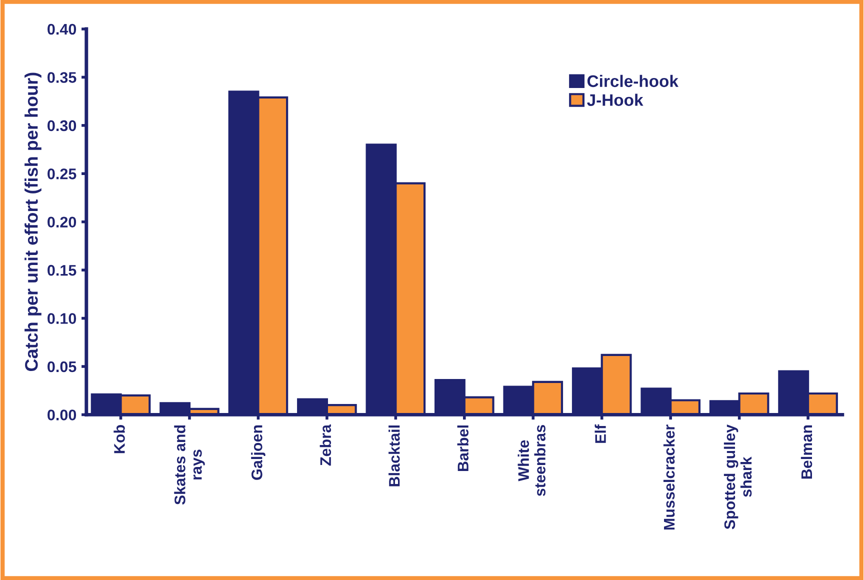  What do you see at coordinates (462, 448) in the screenshot?
I see `x-tick-label: Barbel` at bounding box center [462, 448].